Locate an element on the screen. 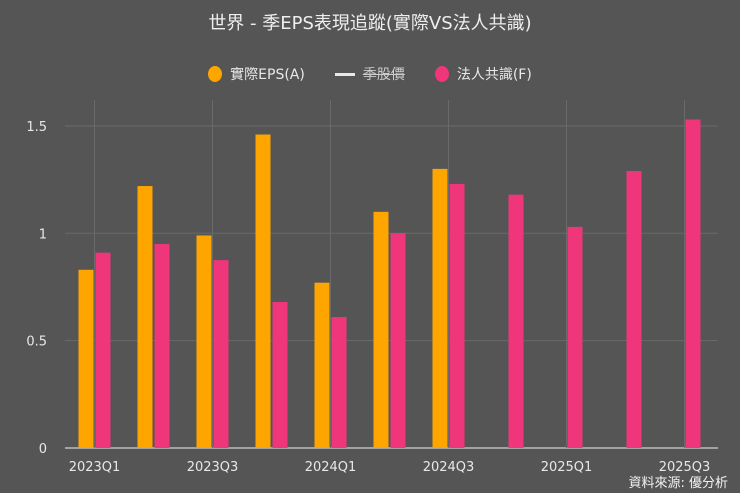  legend-label-actual: 實際EPS(A) is located at coordinates (267, 75).